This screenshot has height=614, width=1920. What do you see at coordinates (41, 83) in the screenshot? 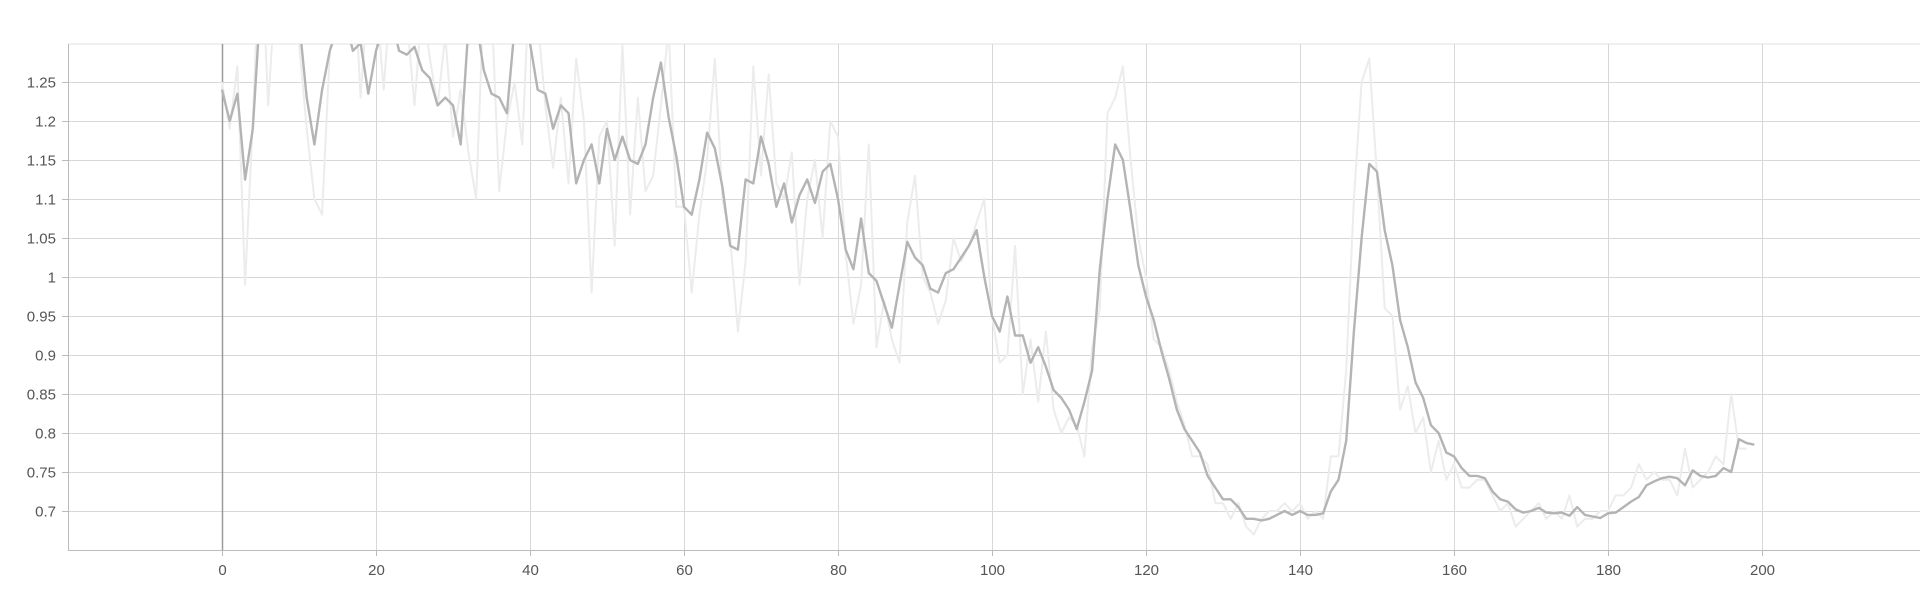
I see `y-tick-label: 1.25` at bounding box center [41, 83].